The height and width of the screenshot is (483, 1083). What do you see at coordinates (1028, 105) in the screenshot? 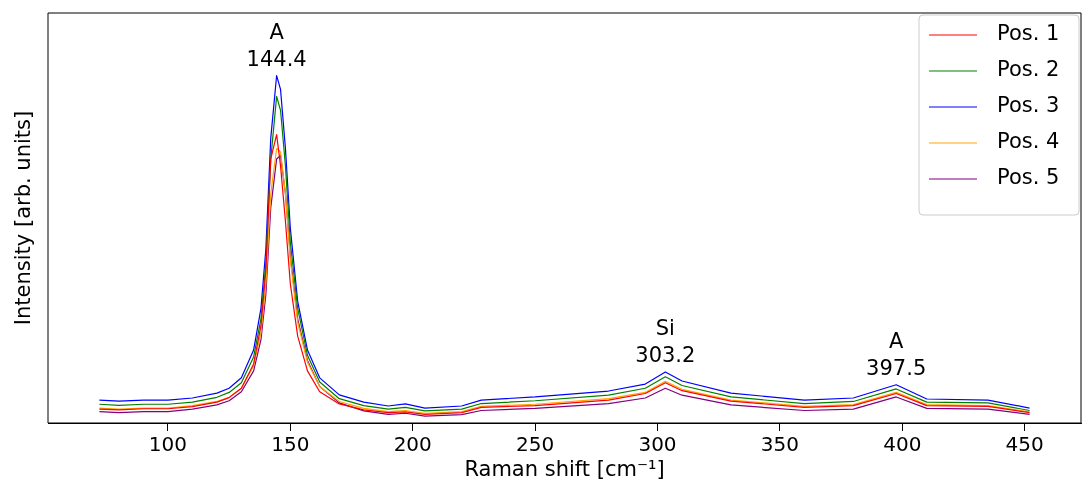
I see `legend-label: Pos. 3` at bounding box center [1028, 105].